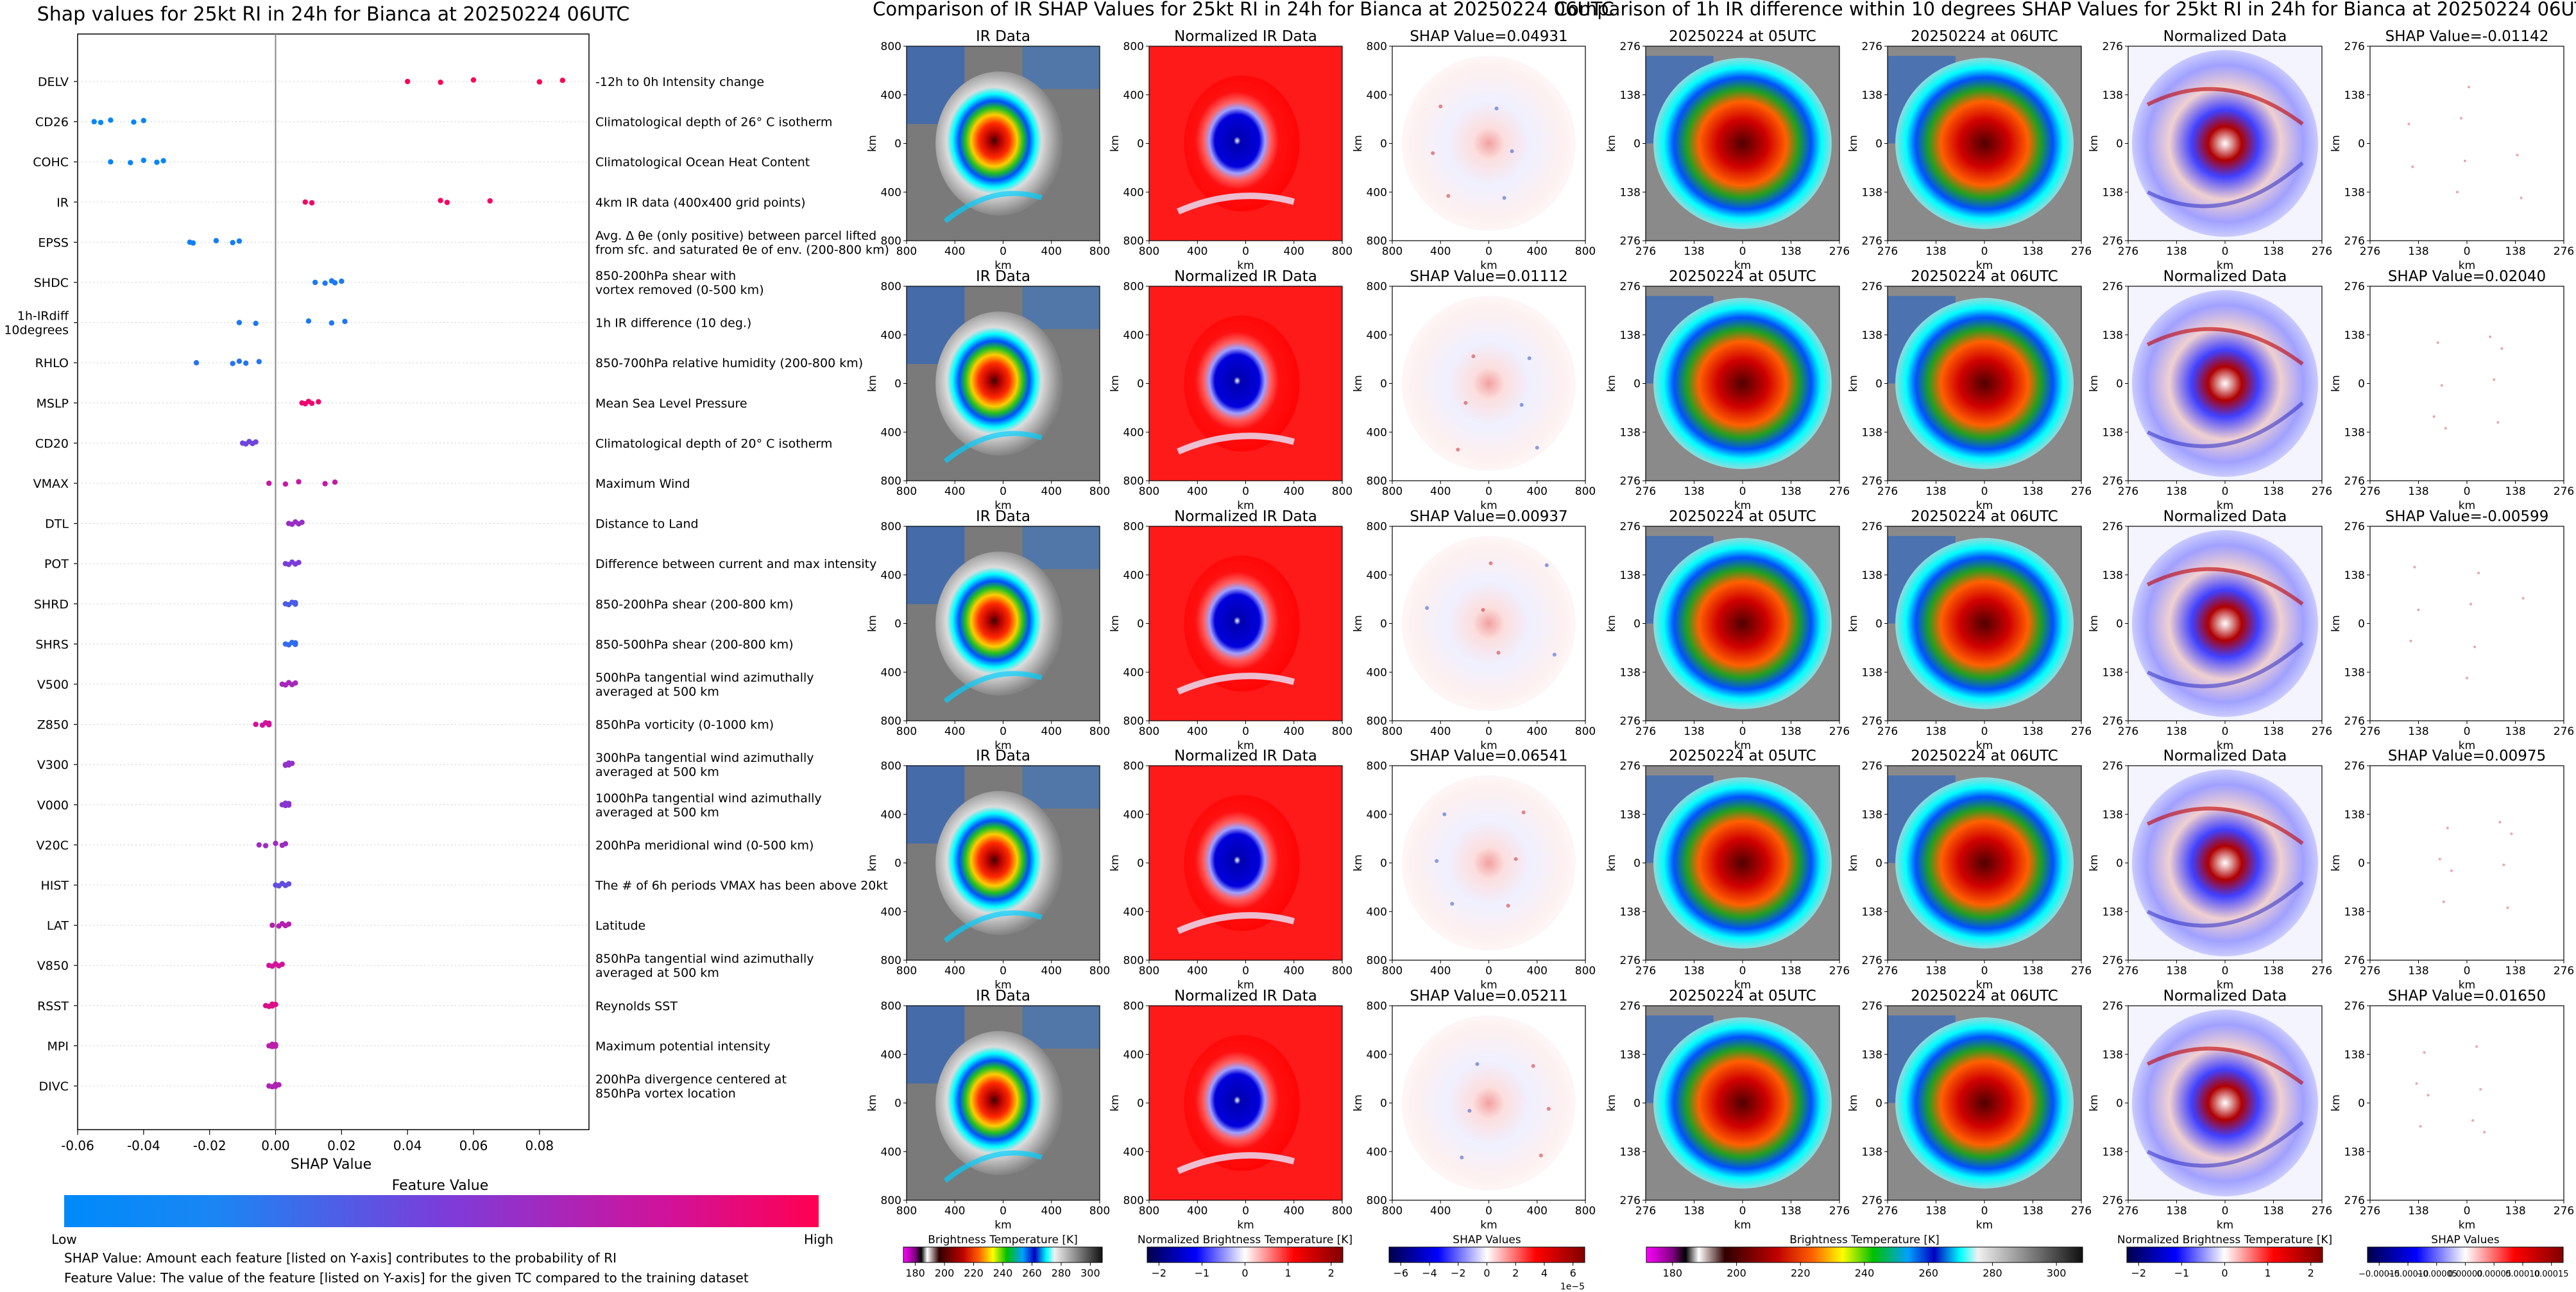  I want to click on cell-title: Normalized Data, so click(2225, 996).